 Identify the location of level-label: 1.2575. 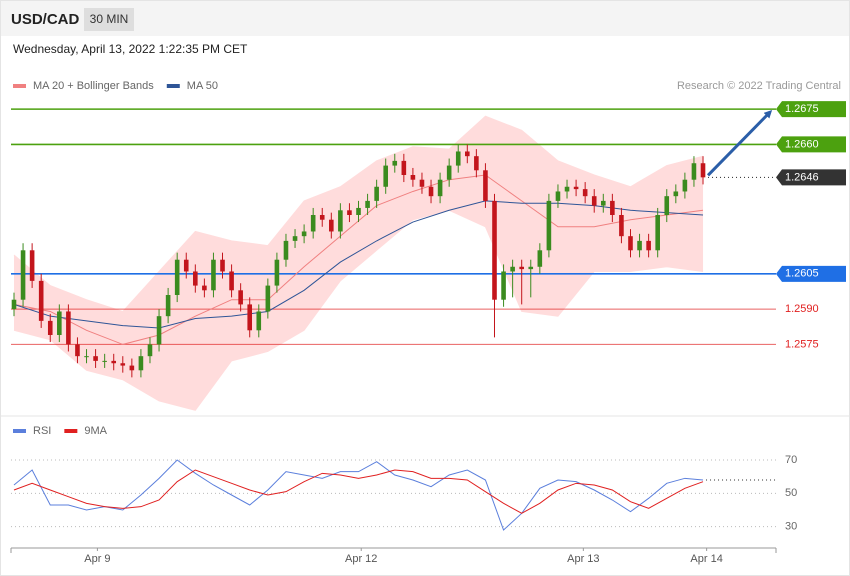
(802, 344).